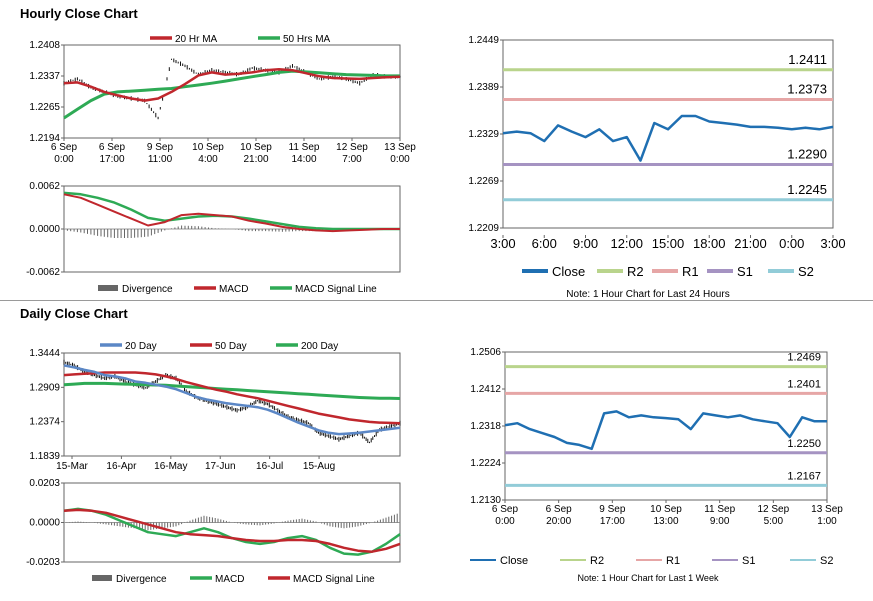 The height and width of the screenshot is (601, 873). Describe the element at coordinates (483, 181) in the screenshot. I see `hourly-levels-y-tick: 1.2269` at that location.